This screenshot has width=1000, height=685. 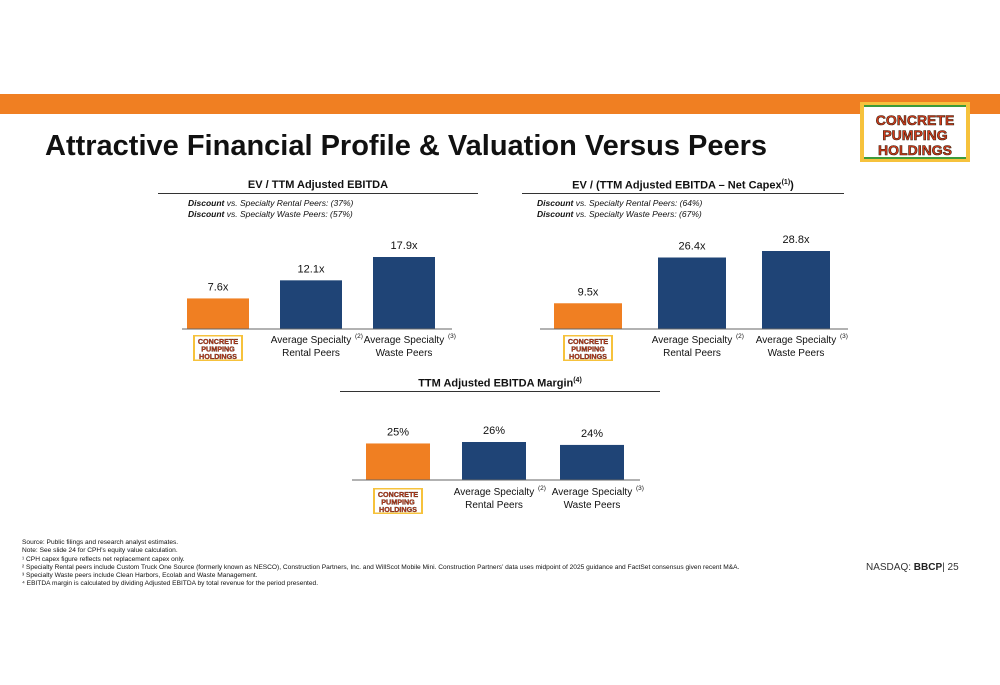 I want to click on company-logo-graphic: CONCRETE PUMPING HOLDINGS, so click(x=915, y=132).